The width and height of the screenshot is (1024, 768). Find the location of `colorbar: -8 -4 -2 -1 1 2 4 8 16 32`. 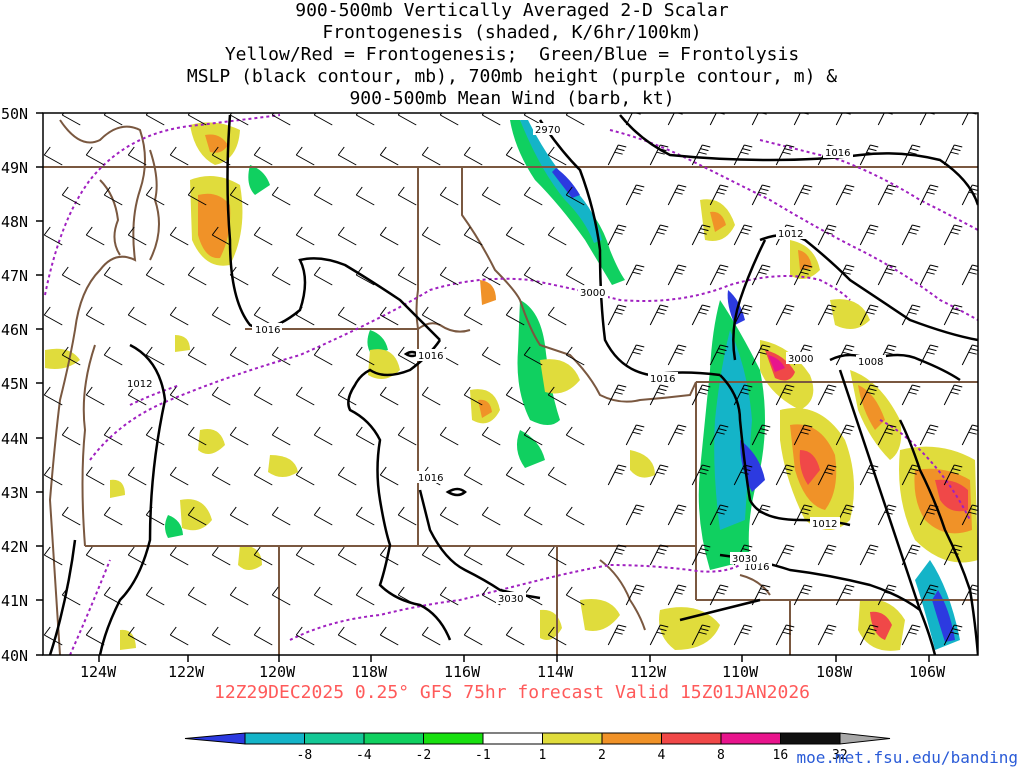

colorbar: -8 -4 -2 -1 1 2 4 8 16 32 is located at coordinates (537, 747).